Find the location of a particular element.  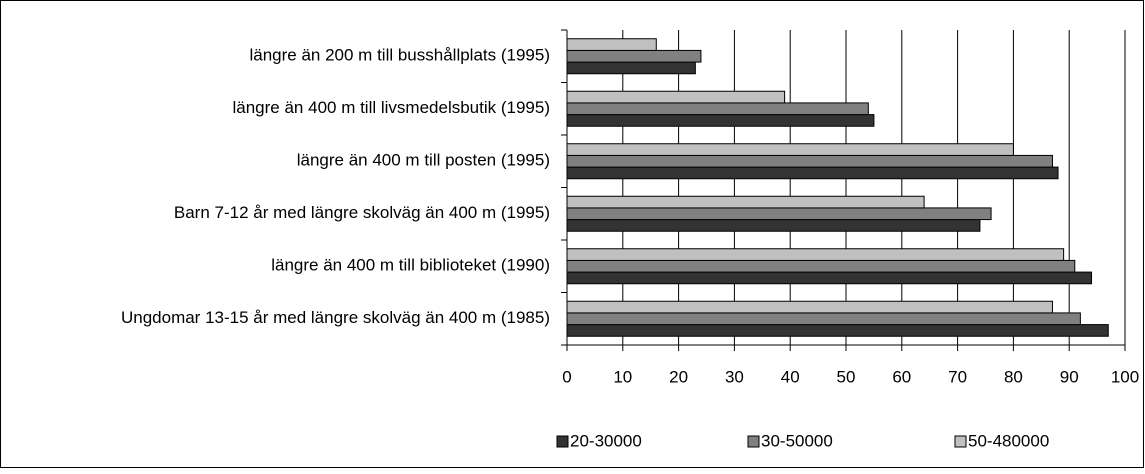

legend-label: 50-480000 is located at coordinates (1008, 440).